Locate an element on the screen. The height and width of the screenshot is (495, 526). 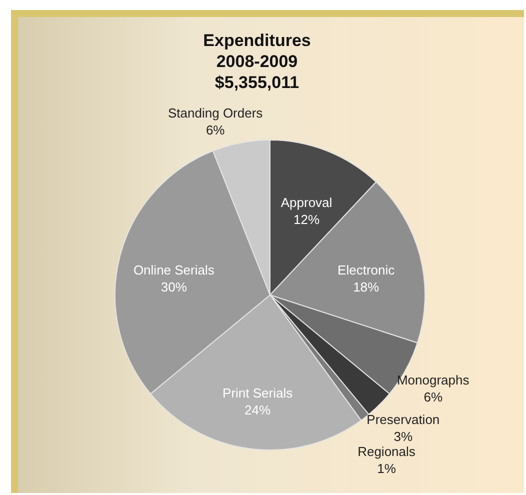
slice-label: Online Serials is located at coordinates (174, 270).